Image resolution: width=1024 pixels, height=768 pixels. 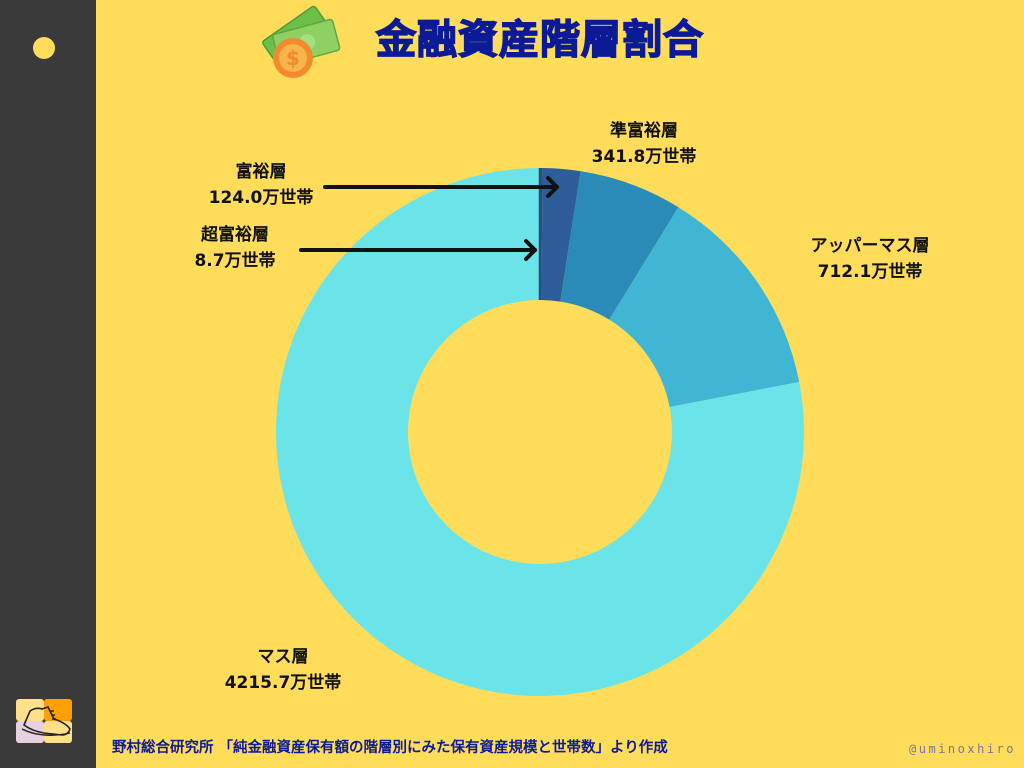 What do you see at coordinates (644, 157) in the screenshot?
I see `label-value: 341.8万世帯` at bounding box center [644, 157].